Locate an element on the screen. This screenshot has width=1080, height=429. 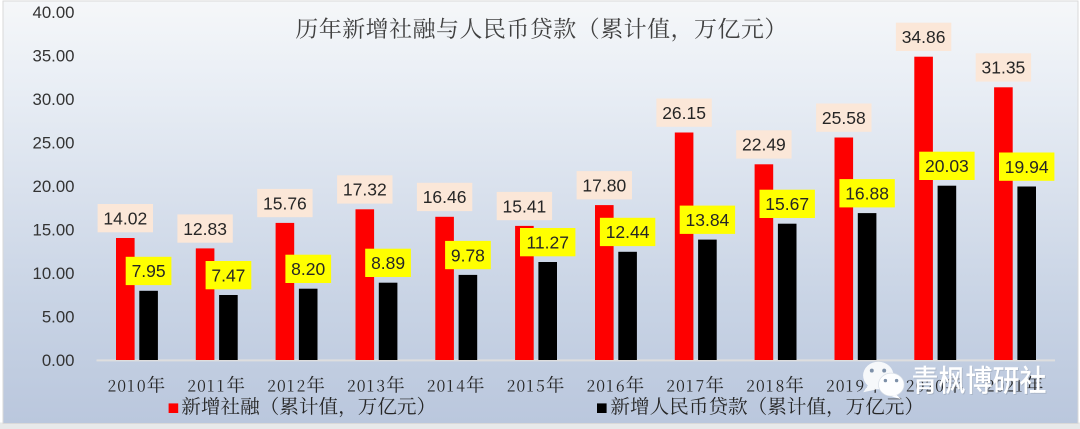
svg-text: 8.89 is located at coordinates (388, 263).